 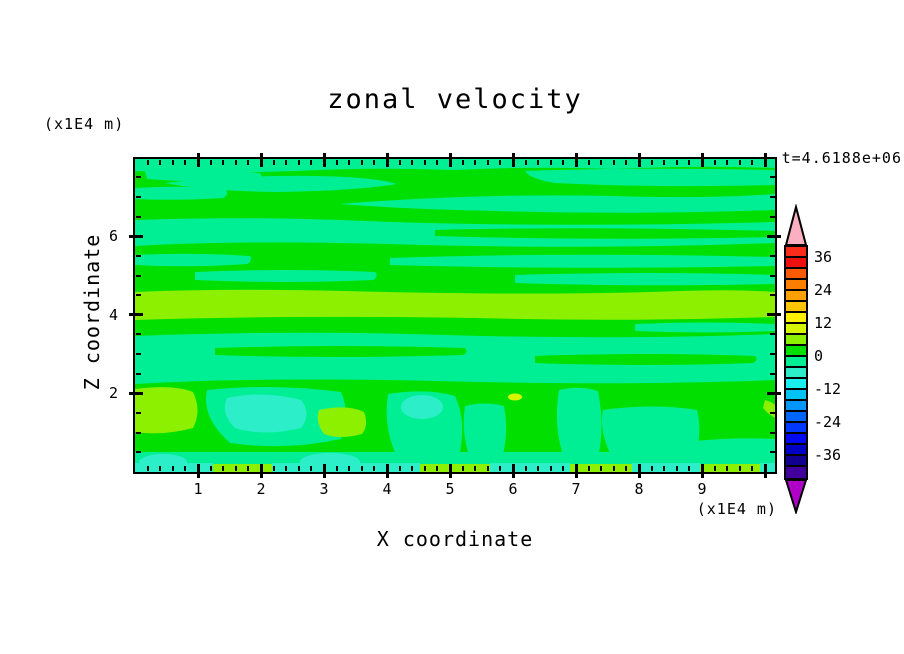 What do you see at coordinates (828, 455) in the screenshot?
I see `colorbar-tick-label: -36` at bounding box center [828, 455].